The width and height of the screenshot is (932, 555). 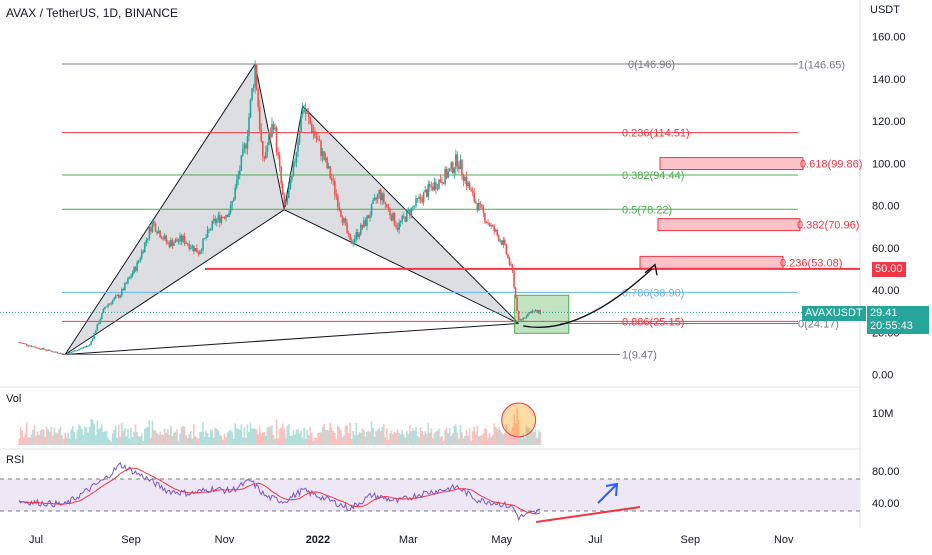 What do you see at coordinates (834, 313) in the screenshot?
I see `symbol-badge: AVAXUSDT` at bounding box center [834, 313].